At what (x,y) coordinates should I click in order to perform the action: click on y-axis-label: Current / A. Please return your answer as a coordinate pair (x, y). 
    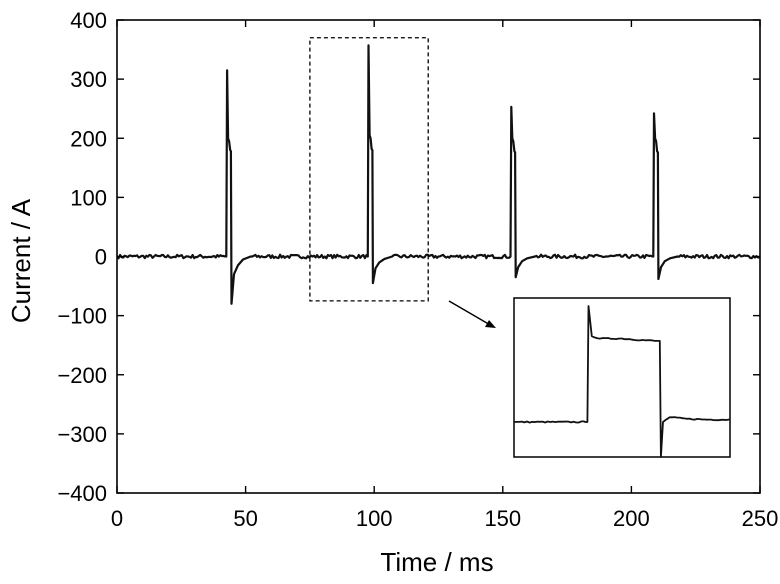
    Looking at the image, I should click on (21, 260).